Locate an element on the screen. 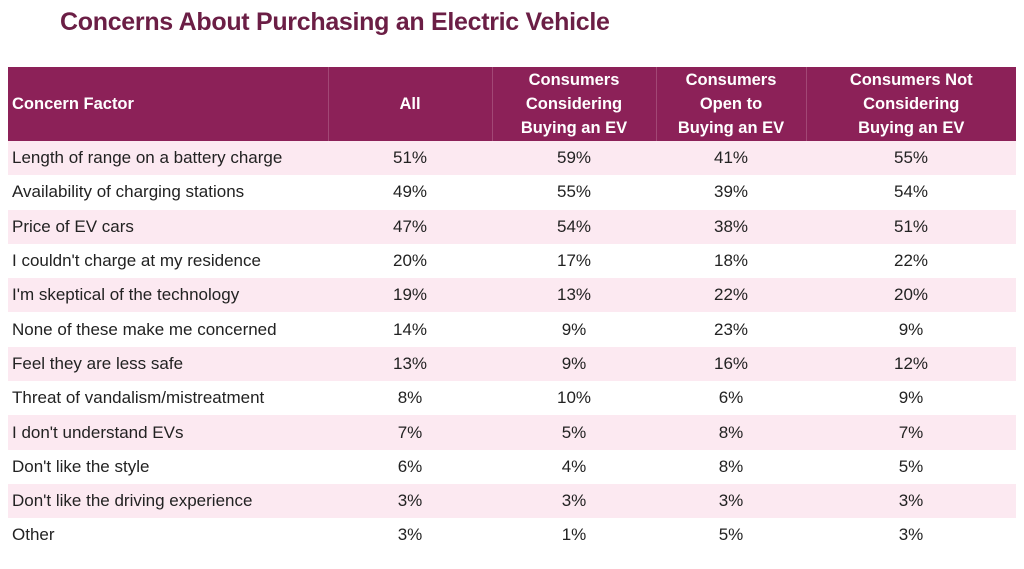  value-all: 51% is located at coordinates (410, 158).